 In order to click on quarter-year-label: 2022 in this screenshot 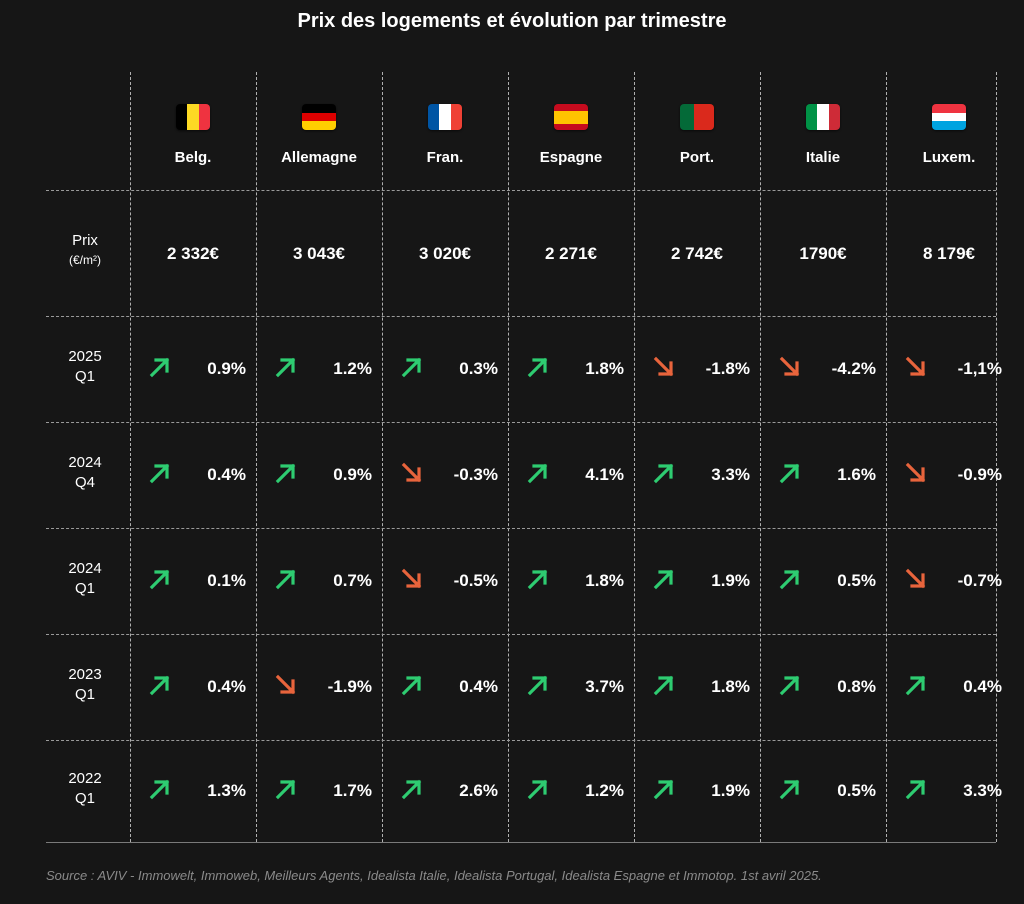, I will do `click(85, 778)`.